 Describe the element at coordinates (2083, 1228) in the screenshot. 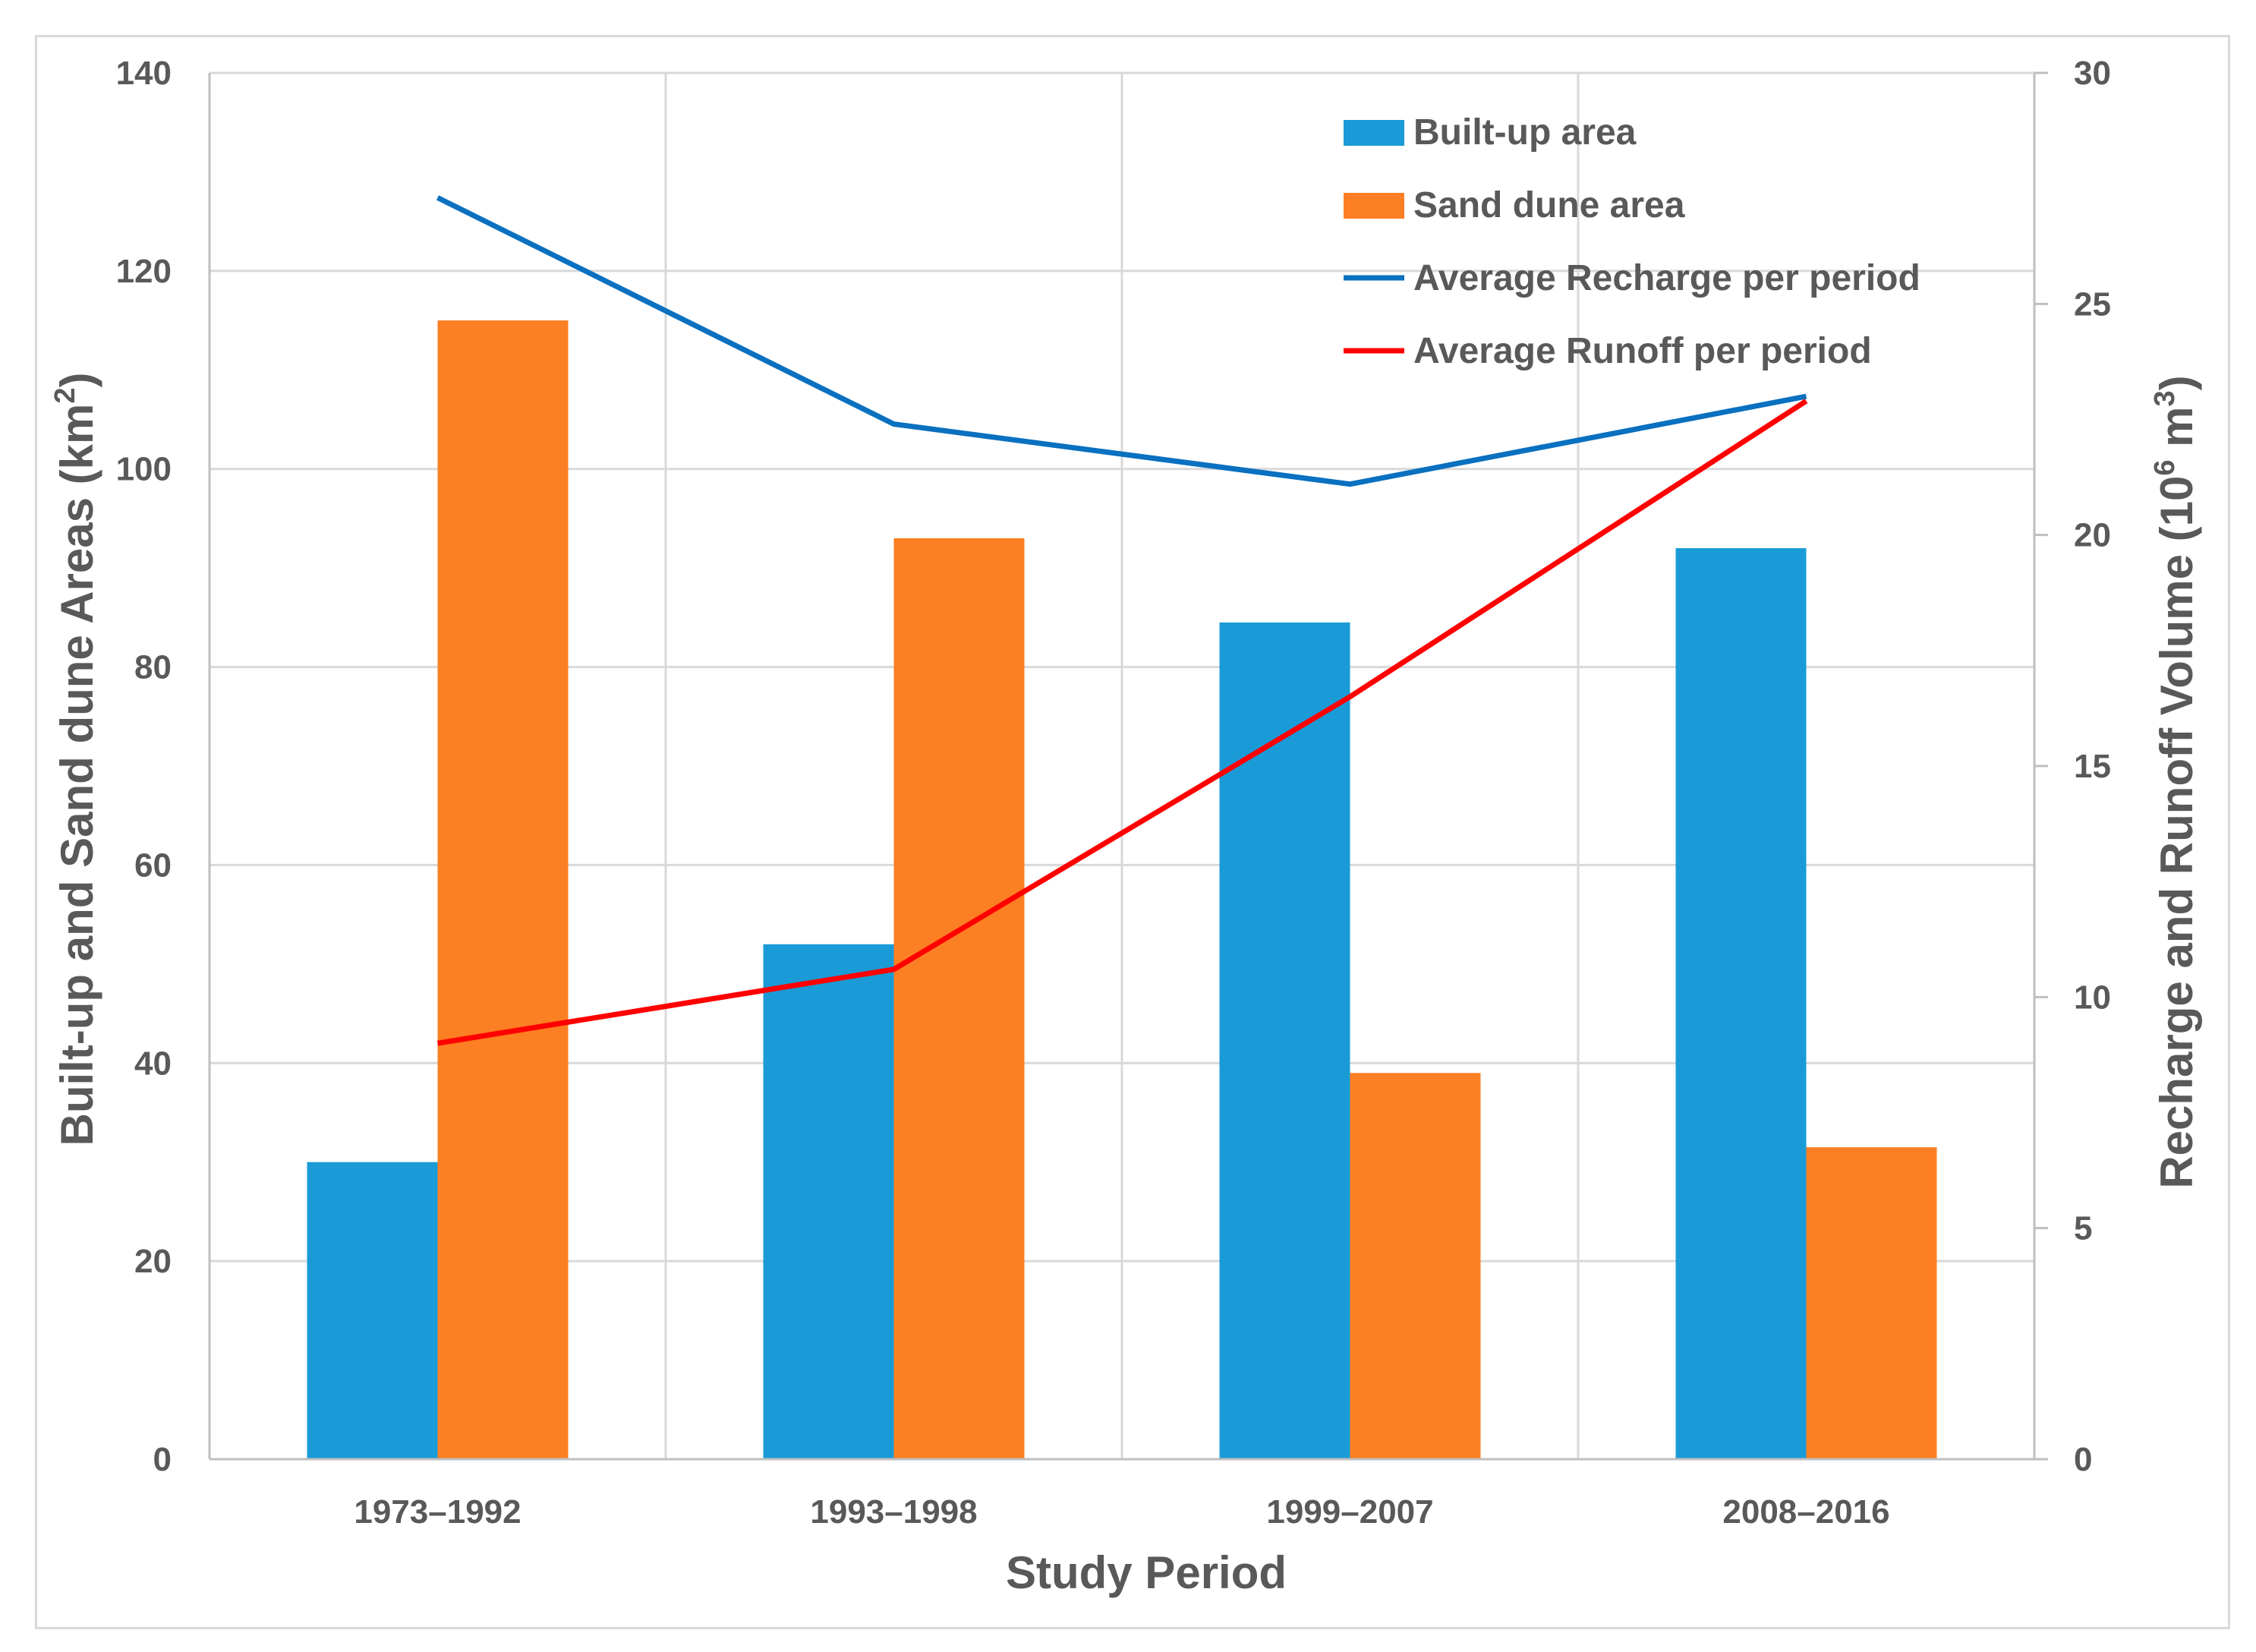

I see `y2-tick-label-1: 5` at that location.